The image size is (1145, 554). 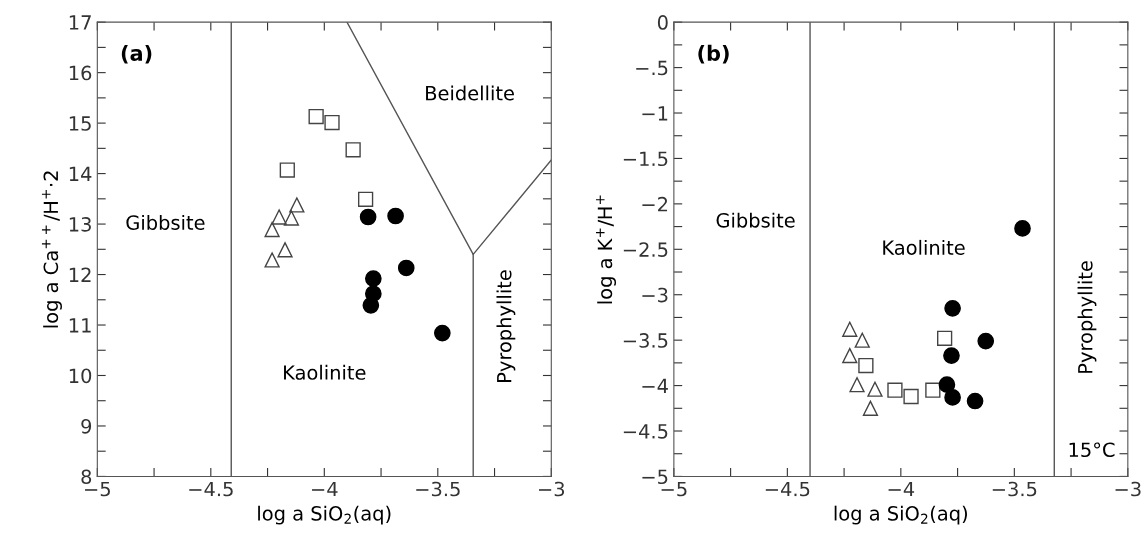 I want to click on y-axis-title: log a K$^{+}$/H$^{+}$, so click(x=606, y=249).